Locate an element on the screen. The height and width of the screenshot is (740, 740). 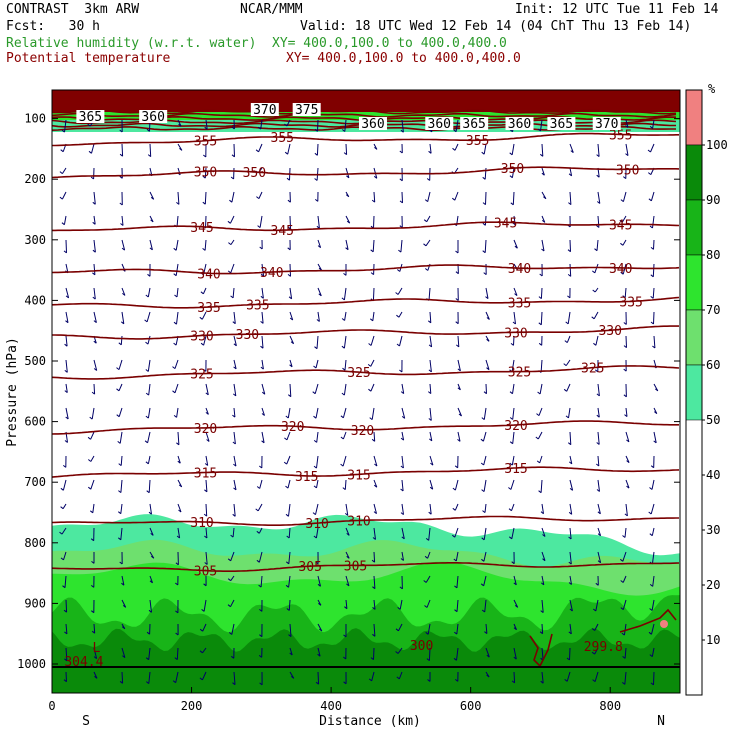
y-tick-label: 200 is located at coordinates (35, 179).